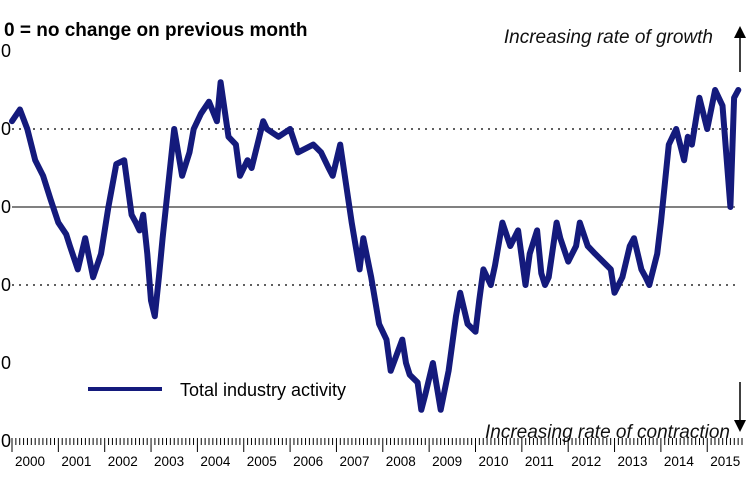 This screenshot has width=750, height=500. What do you see at coordinates (679, 461) in the screenshot?
I see `x-tick-label: 2014` at bounding box center [679, 461].